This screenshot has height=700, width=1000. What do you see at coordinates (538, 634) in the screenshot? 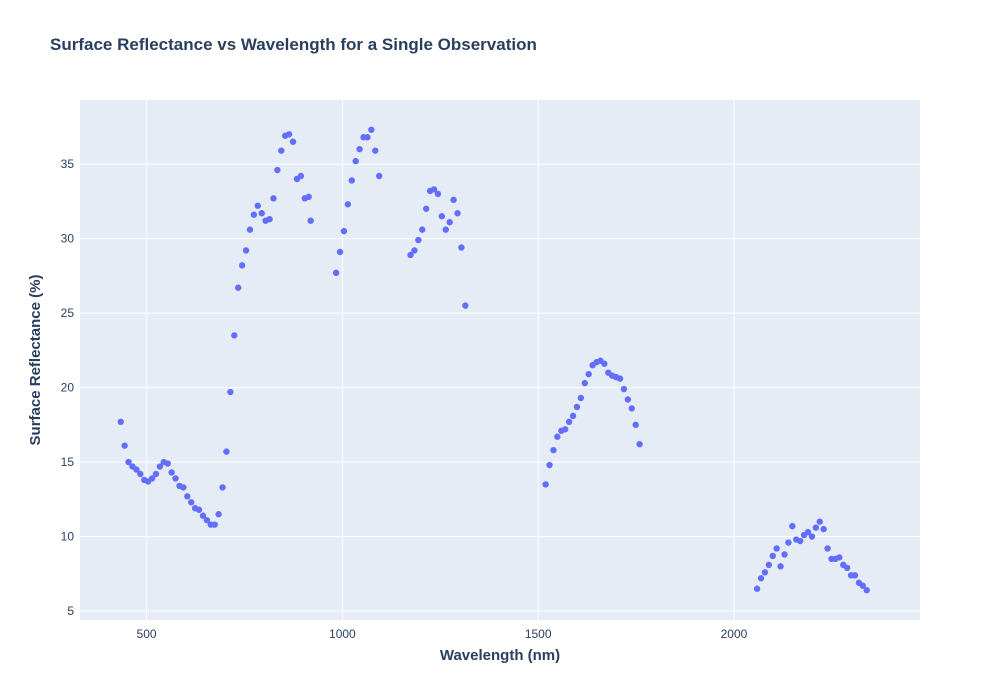
I see `x-tick-label: 1500` at bounding box center [538, 634].